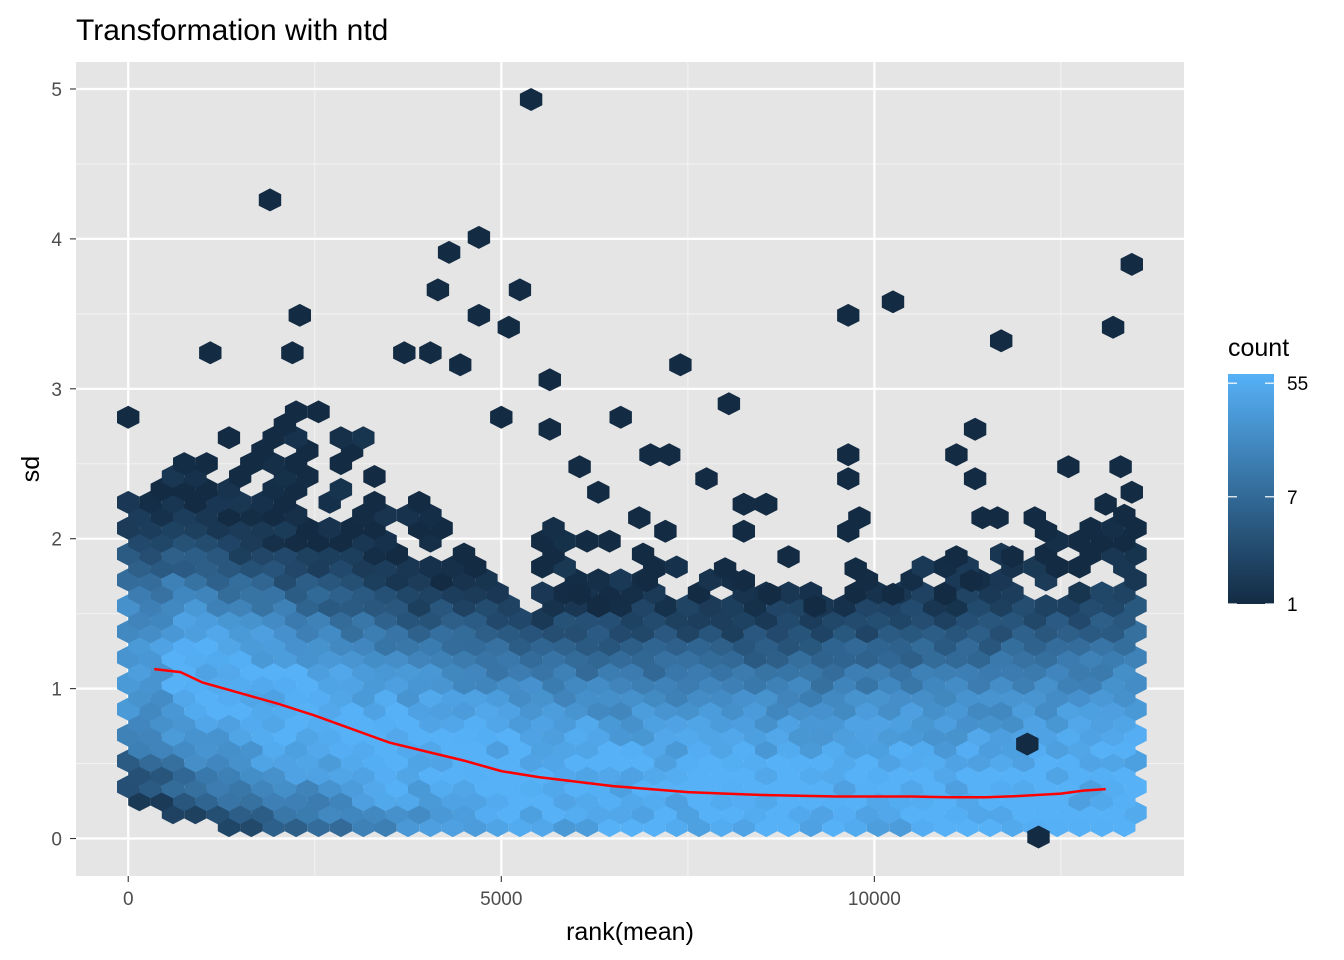  Describe the element at coordinates (1292, 605) in the screenshot. I see `legend-tick-label: 1` at that location.